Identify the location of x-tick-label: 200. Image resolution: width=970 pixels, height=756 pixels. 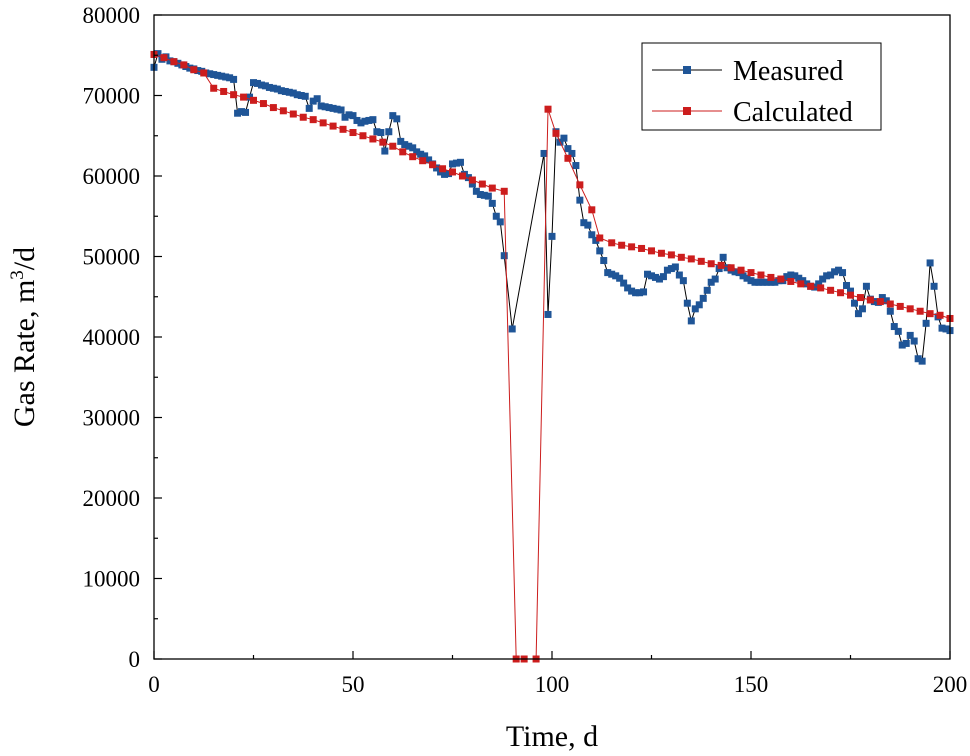
(950, 684).